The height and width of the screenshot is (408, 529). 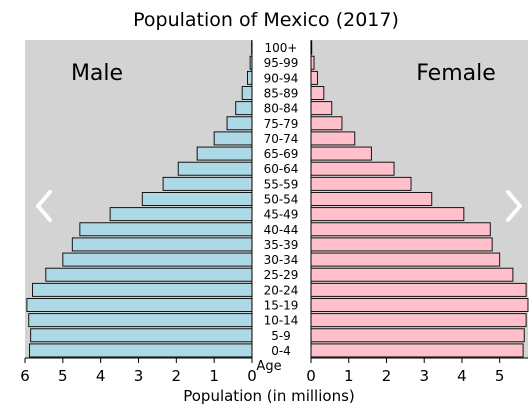 I want to click on male-tick-label-0: 0, so click(x=252, y=376).